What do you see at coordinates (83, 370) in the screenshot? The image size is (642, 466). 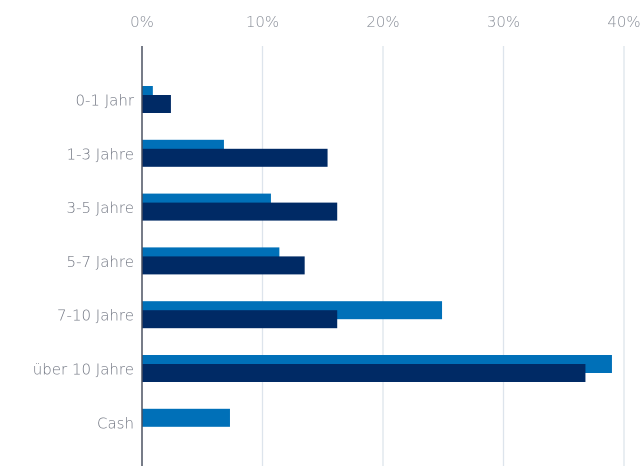 I see `category-label: über 10 Jahre` at bounding box center [83, 370].